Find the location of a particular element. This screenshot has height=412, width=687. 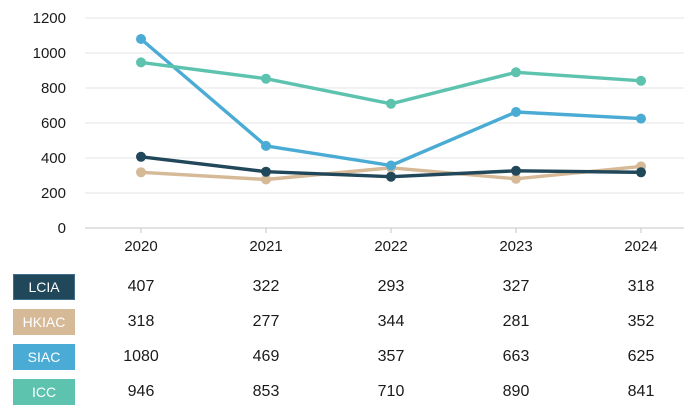

x-axis: 2020 2021 2022 2023 2024 is located at coordinates (391, 241).